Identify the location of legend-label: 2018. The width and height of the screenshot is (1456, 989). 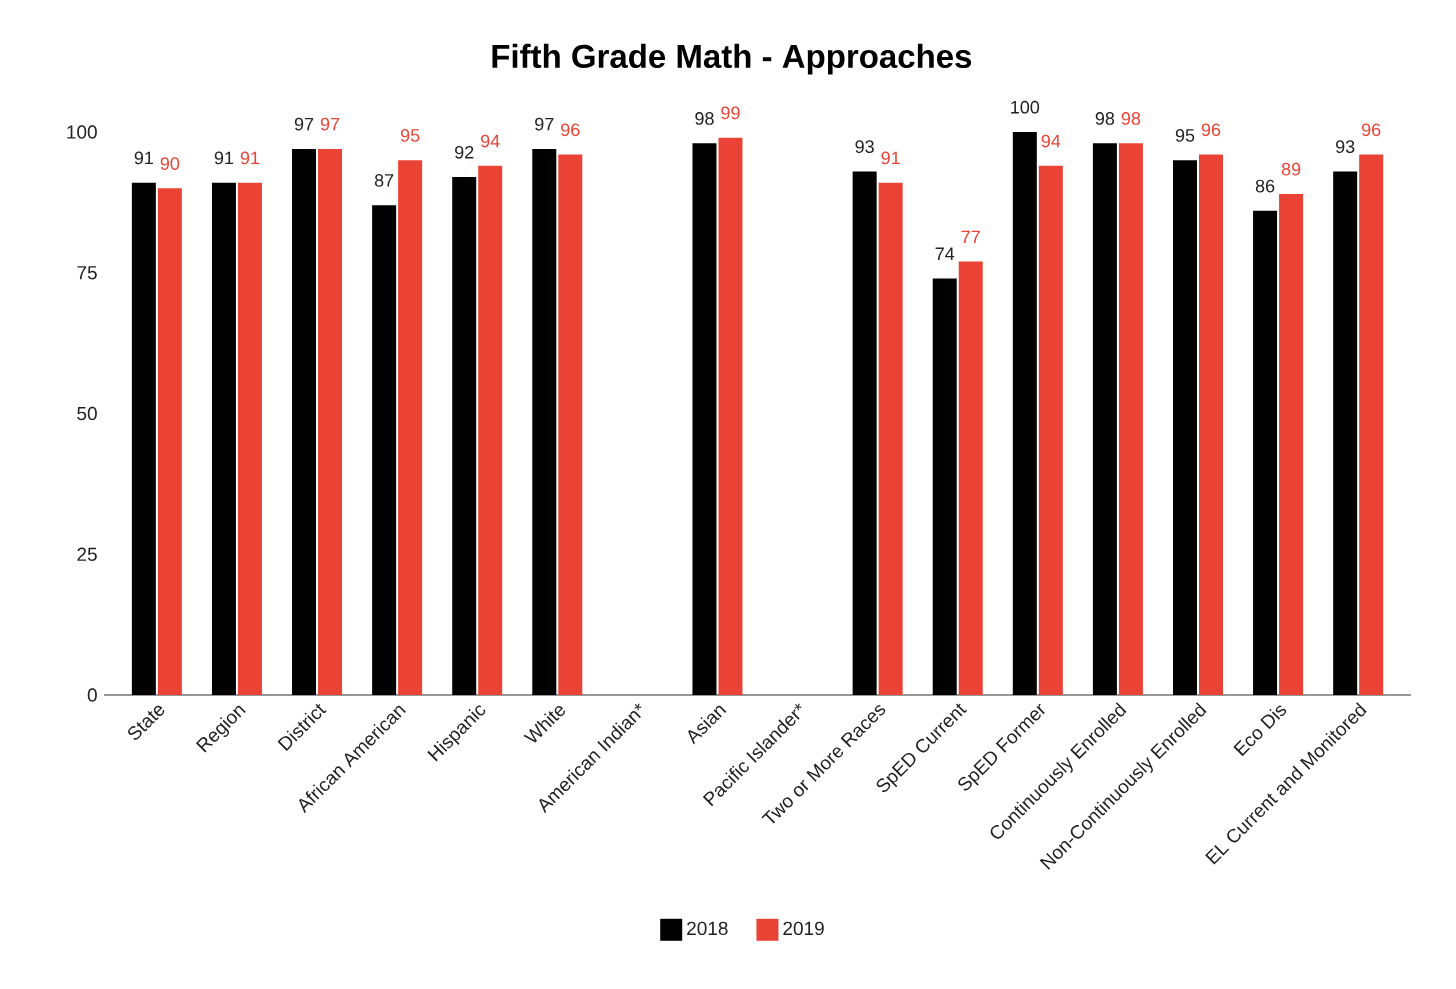
(707, 928).